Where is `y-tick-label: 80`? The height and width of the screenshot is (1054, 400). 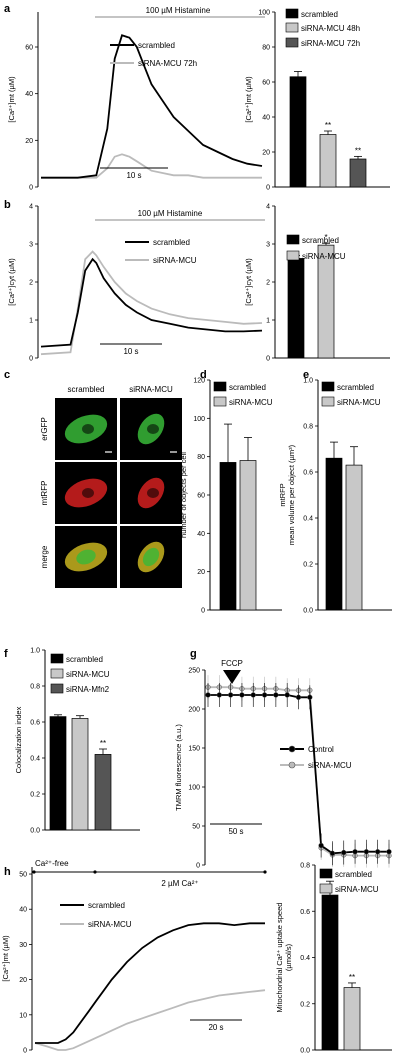
y-tick-label: 80 is located at coordinates (266, 48).